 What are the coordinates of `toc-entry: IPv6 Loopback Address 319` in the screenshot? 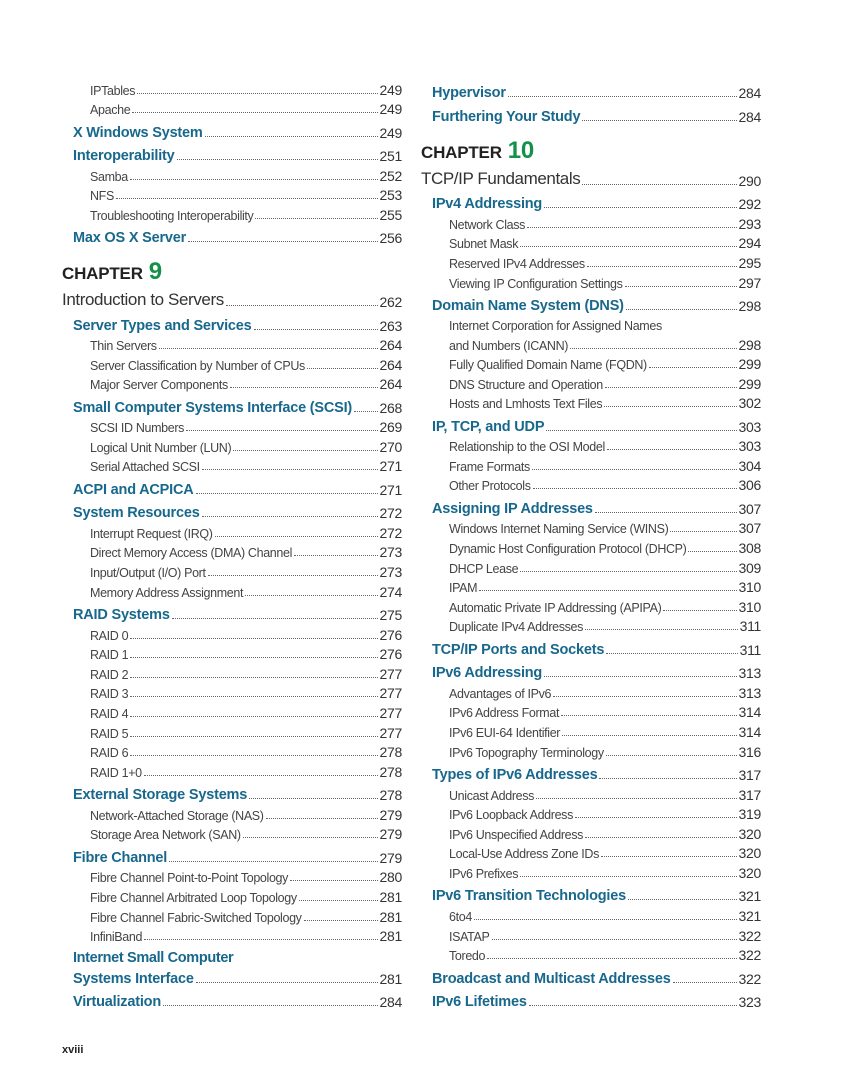 It's located at (591, 812).